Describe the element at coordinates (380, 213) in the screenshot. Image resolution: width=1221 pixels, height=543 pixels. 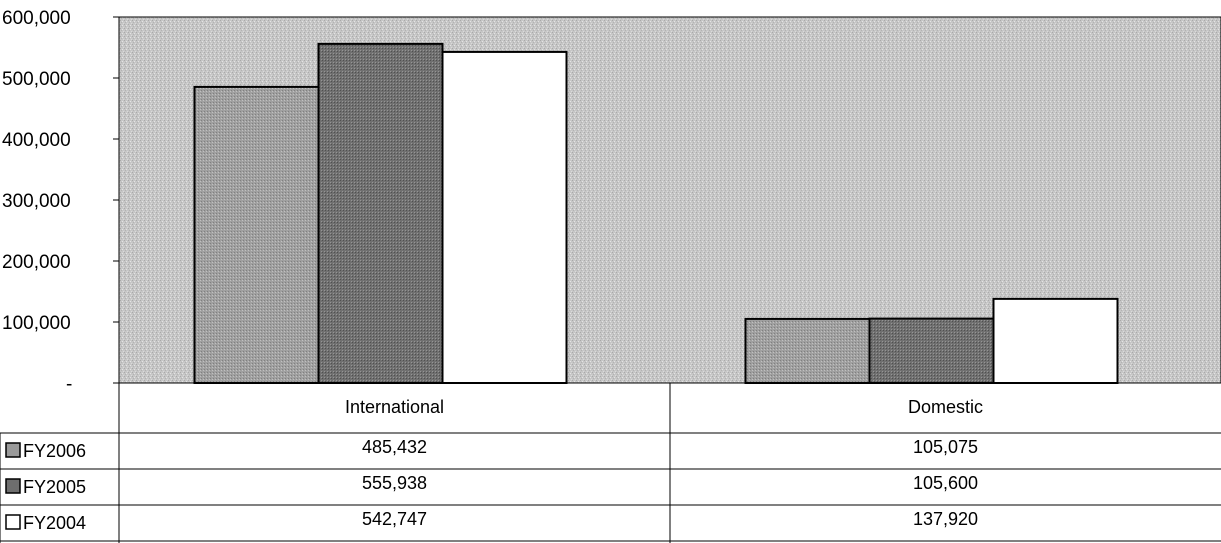
I see `bar-fy2005-international` at that location.